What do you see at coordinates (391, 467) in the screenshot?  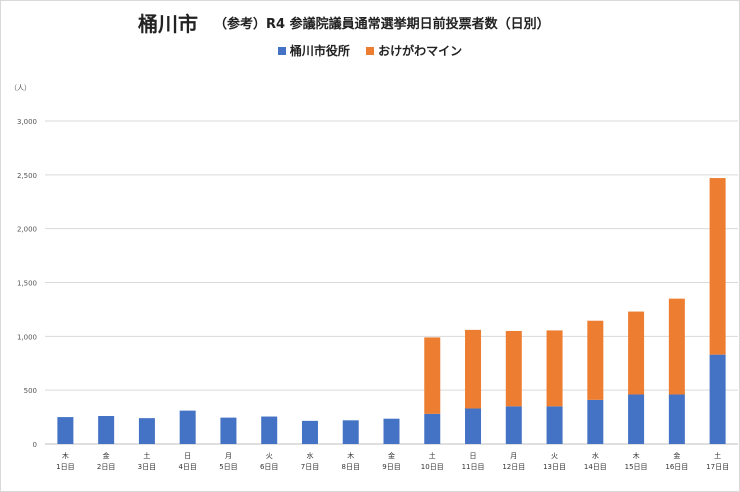 I see `x-tick-day: 9日目` at bounding box center [391, 467].